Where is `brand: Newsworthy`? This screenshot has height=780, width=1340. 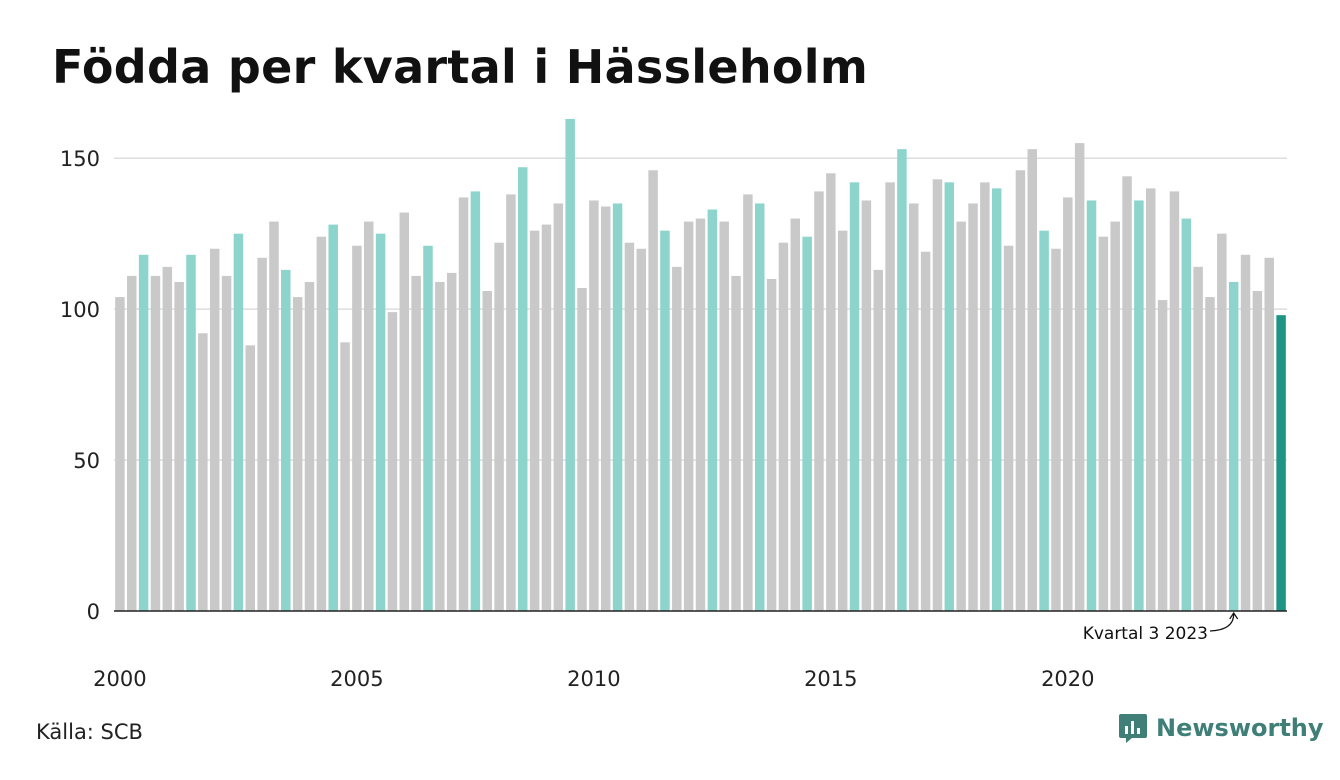 brand: Newsworthy is located at coordinates (1221, 728).